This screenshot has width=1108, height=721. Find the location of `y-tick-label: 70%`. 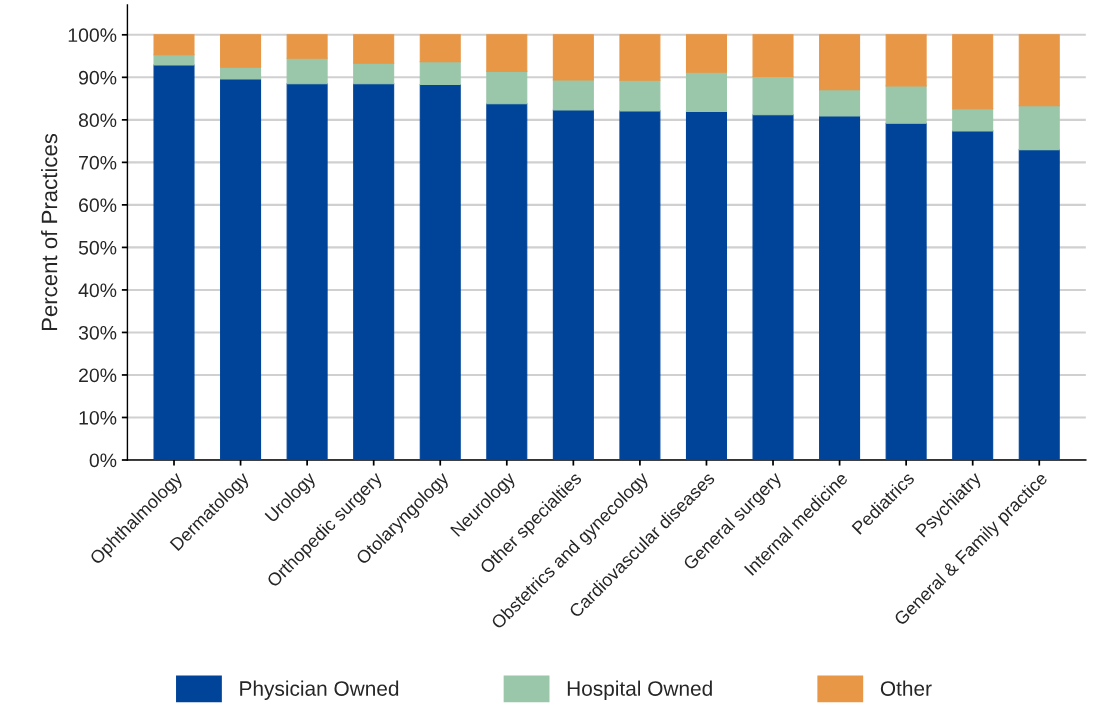

y-tick-label: 70% is located at coordinates (98, 162).